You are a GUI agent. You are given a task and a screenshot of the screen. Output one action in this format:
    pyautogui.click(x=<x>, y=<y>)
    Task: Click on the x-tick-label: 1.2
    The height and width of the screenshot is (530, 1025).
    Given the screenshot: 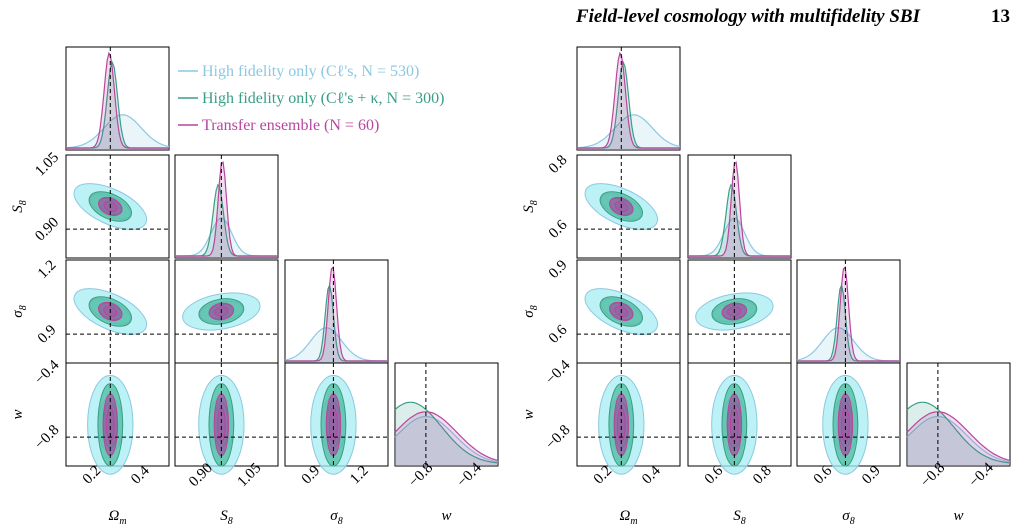 What is the action you would take?
    pyautogui.click(x=359, y=475)
    